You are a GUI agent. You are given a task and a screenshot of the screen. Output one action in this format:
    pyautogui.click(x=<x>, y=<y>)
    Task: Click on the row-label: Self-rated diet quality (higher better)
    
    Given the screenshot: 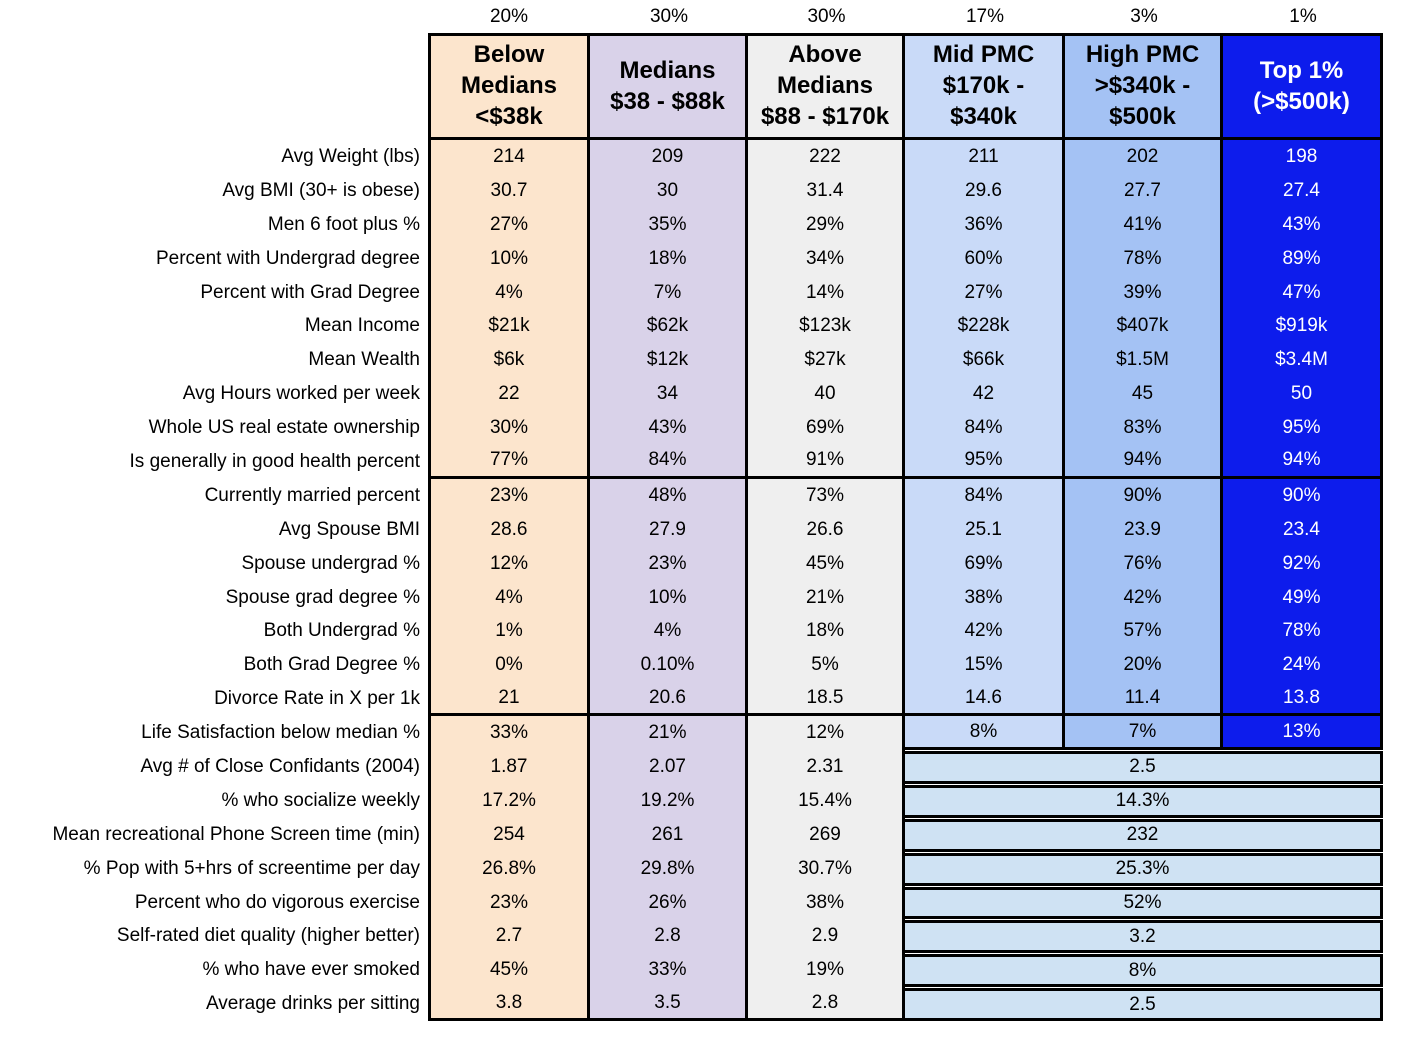 What is the action you would take?
    pyautogui.click(x=268, y=936)
    